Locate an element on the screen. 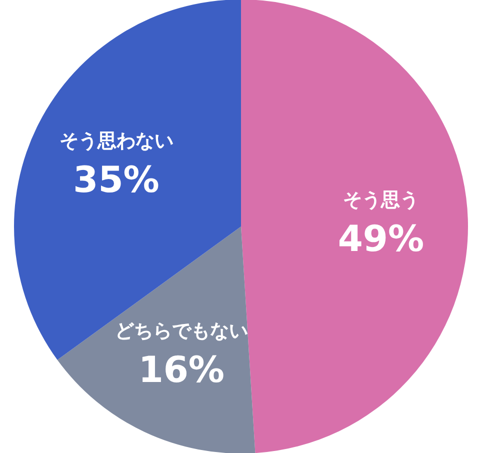  slice-label: そう思う is located at coordinates (380, 200).